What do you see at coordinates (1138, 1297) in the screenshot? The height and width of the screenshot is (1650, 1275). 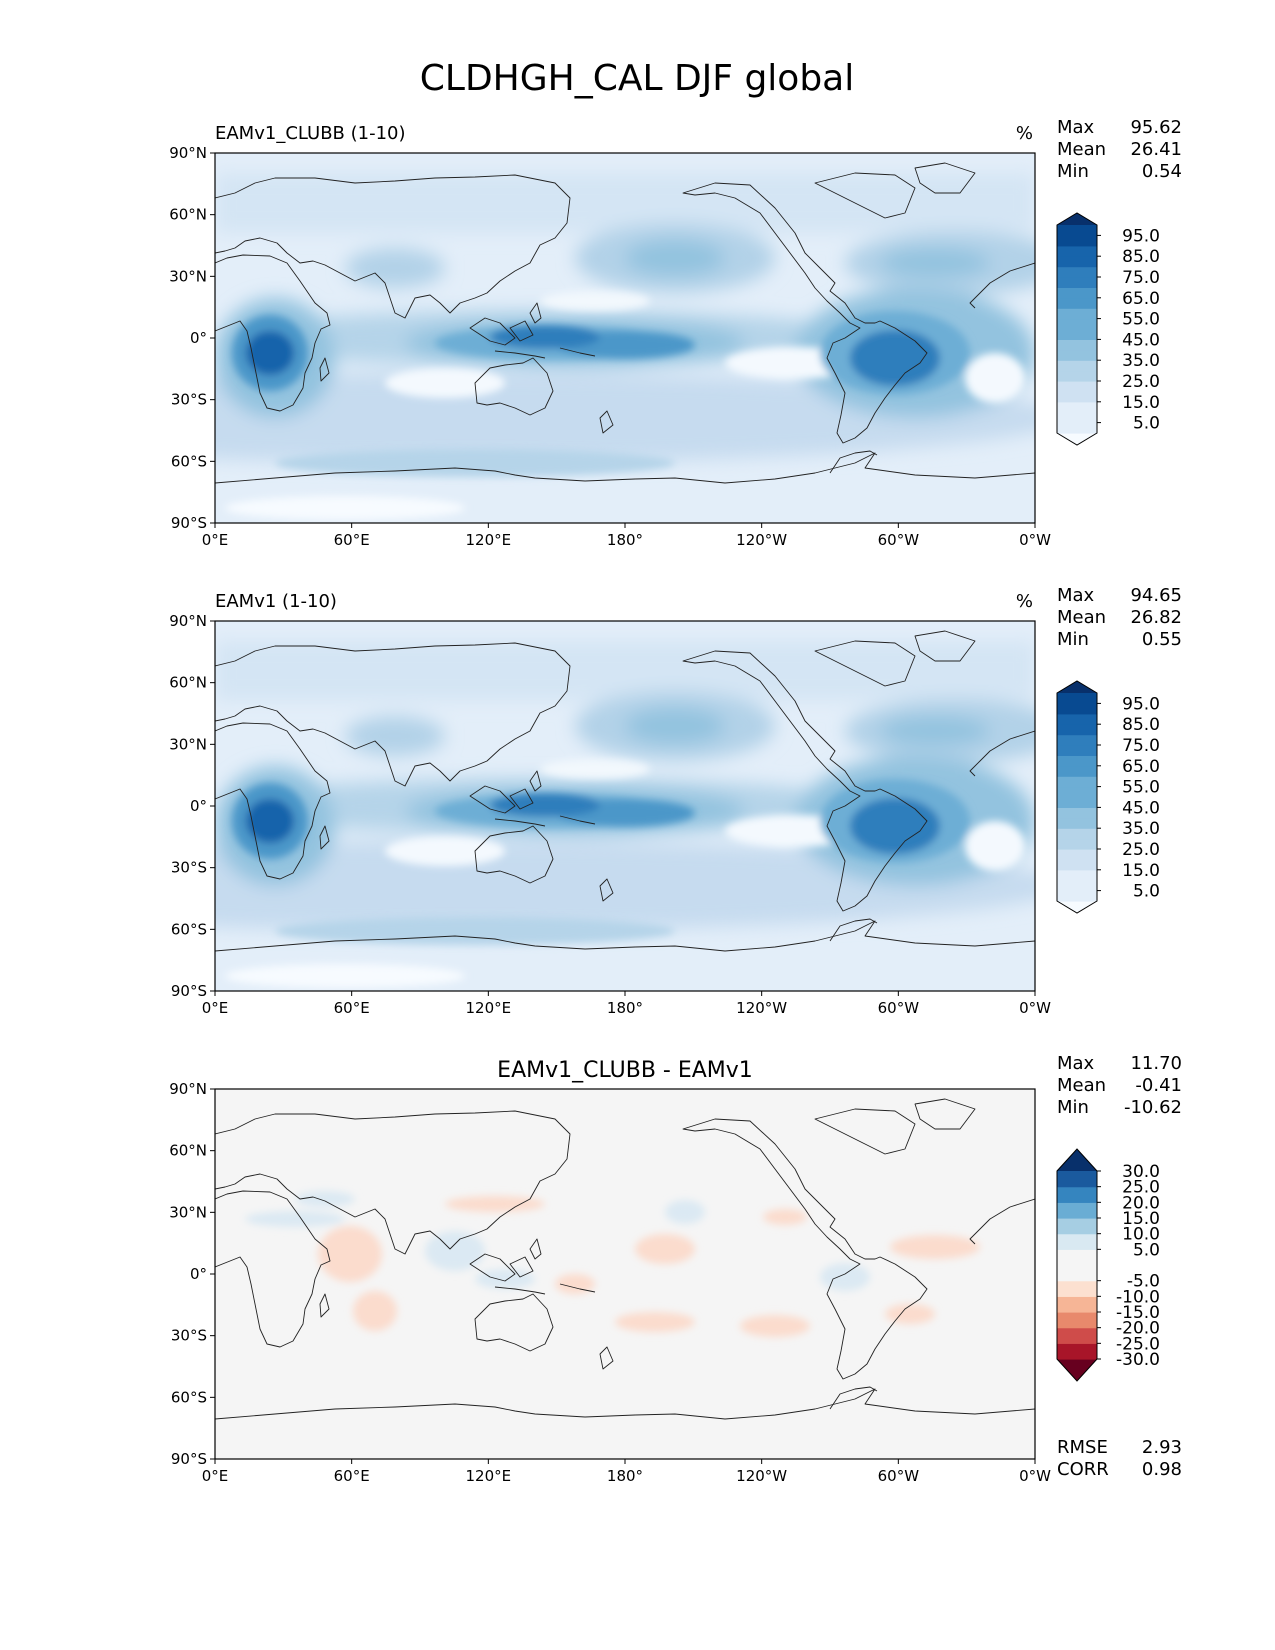 I see `colorbar-tick-label: -10.0` at bounding box center [1138, 1297].